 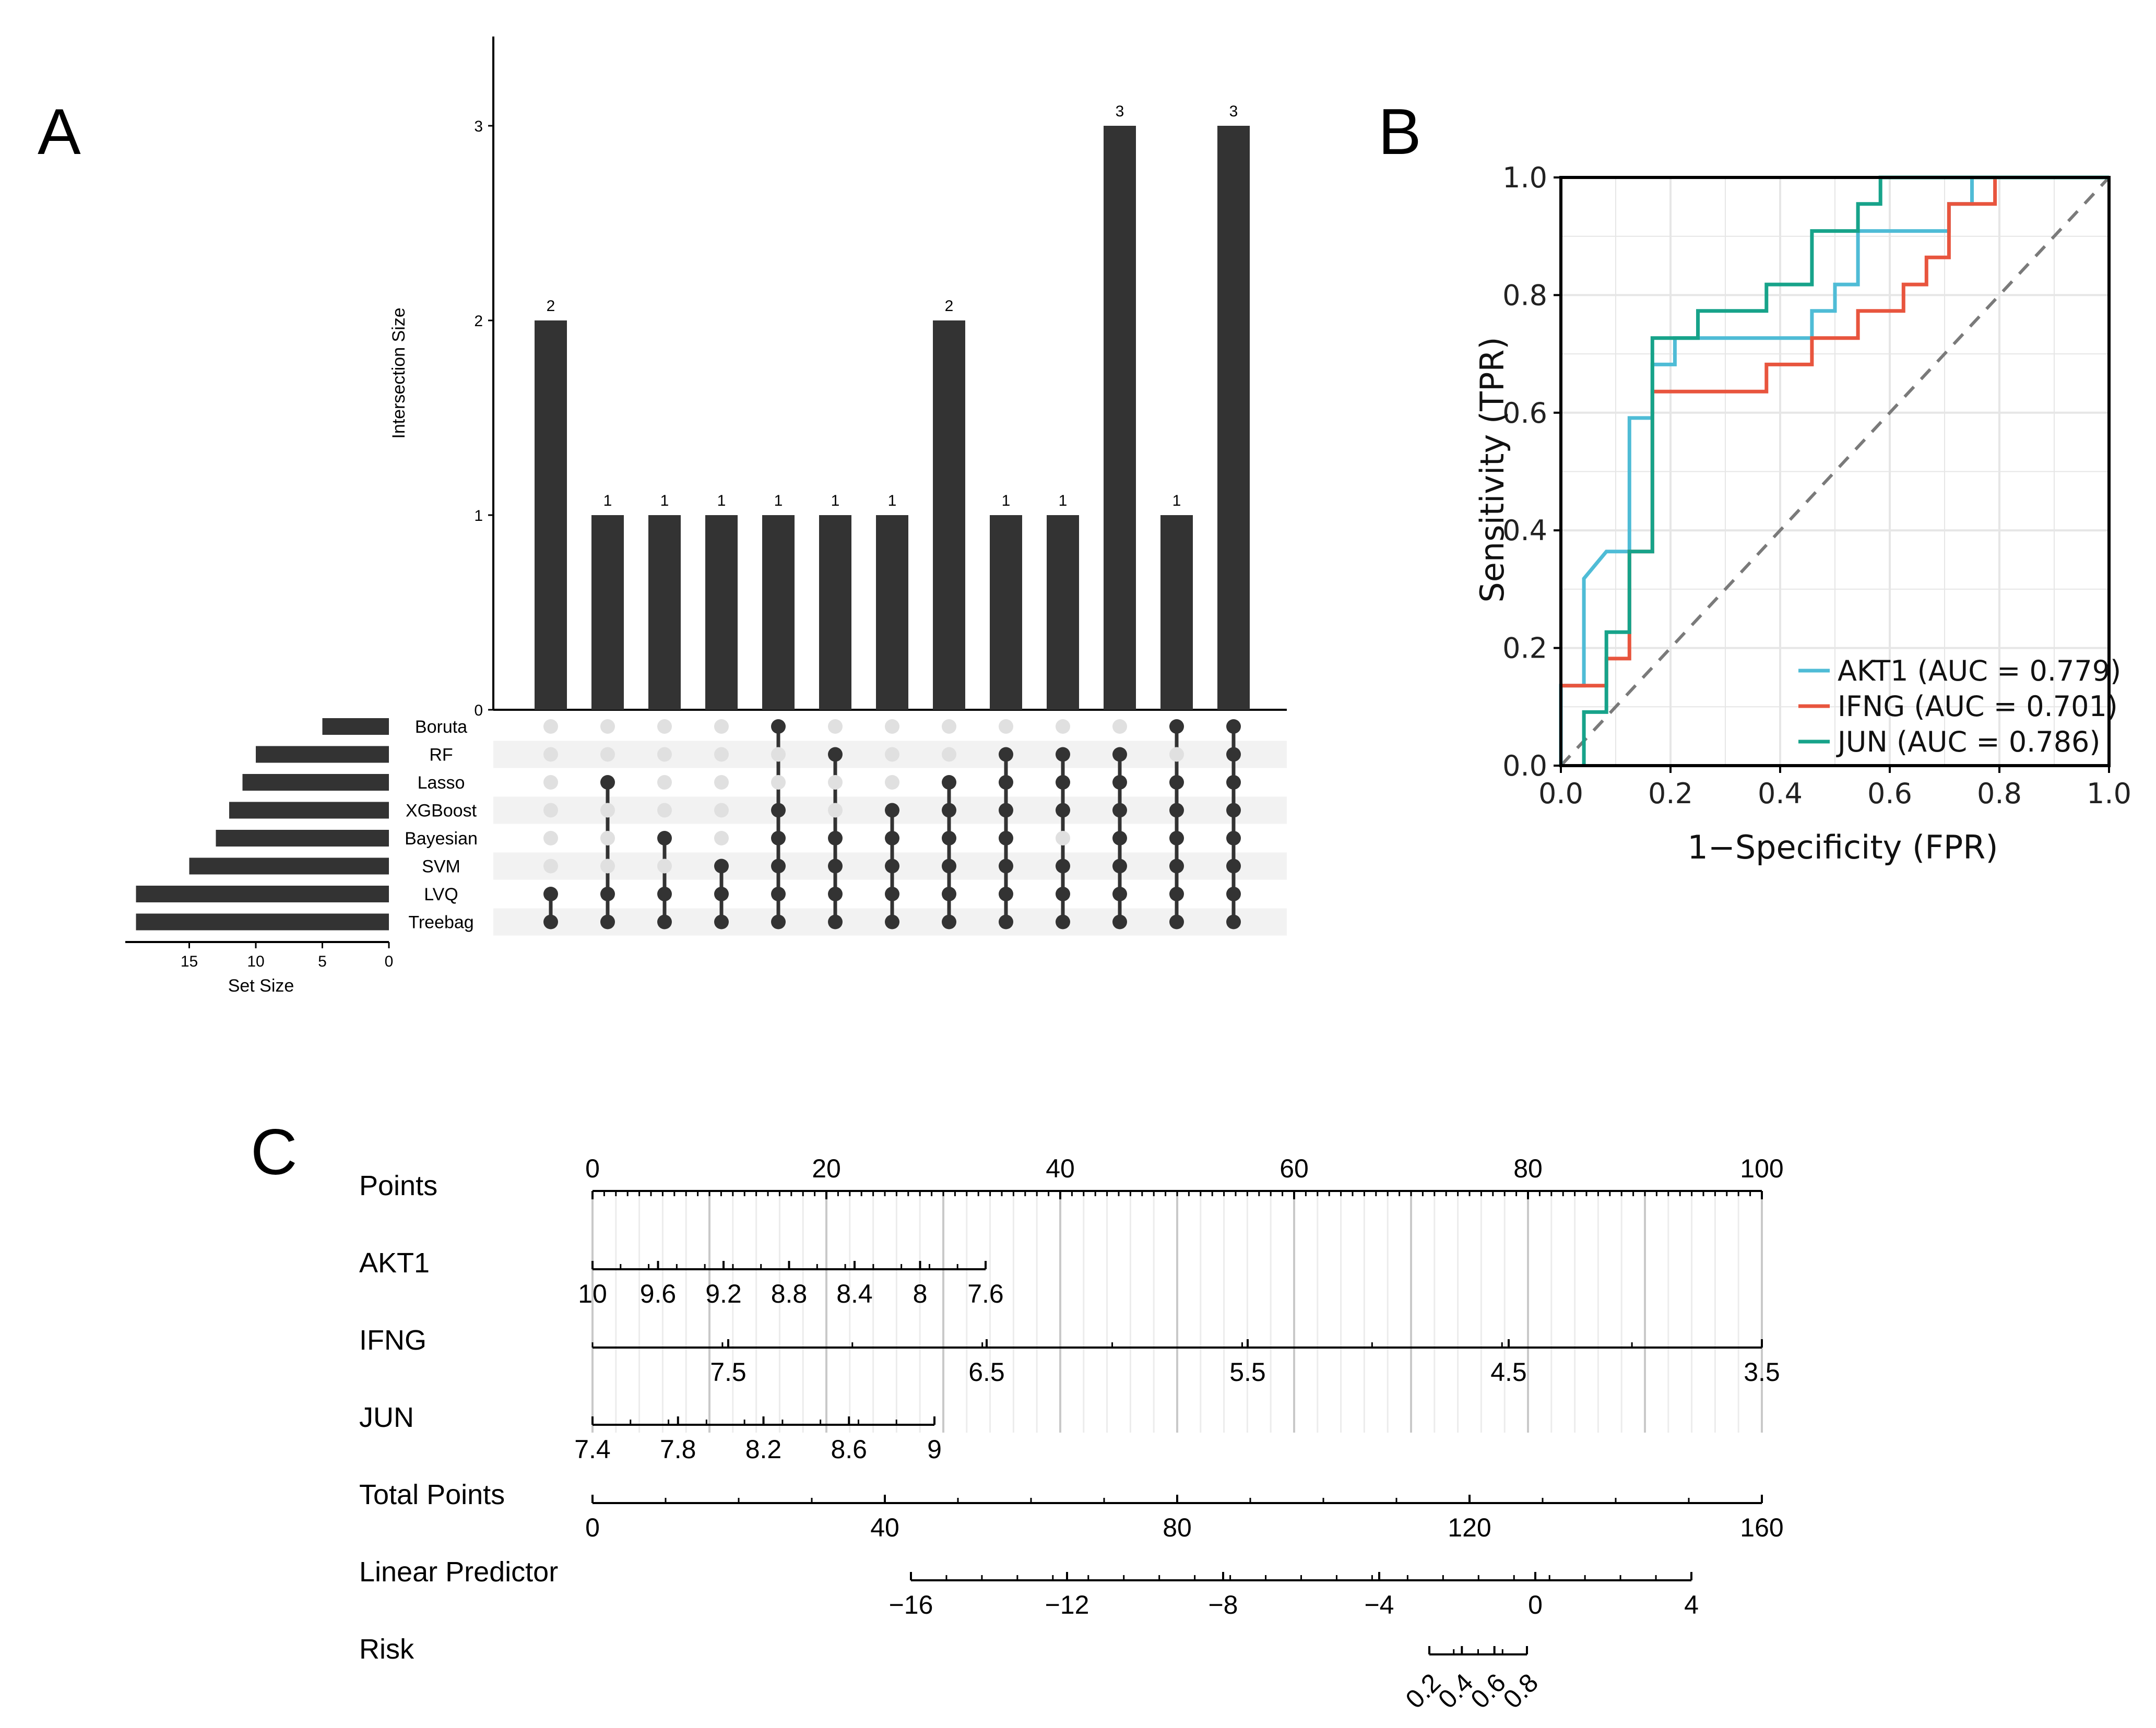 I want to click on set-size-tick-label: 5, so click(x=322, y=961).